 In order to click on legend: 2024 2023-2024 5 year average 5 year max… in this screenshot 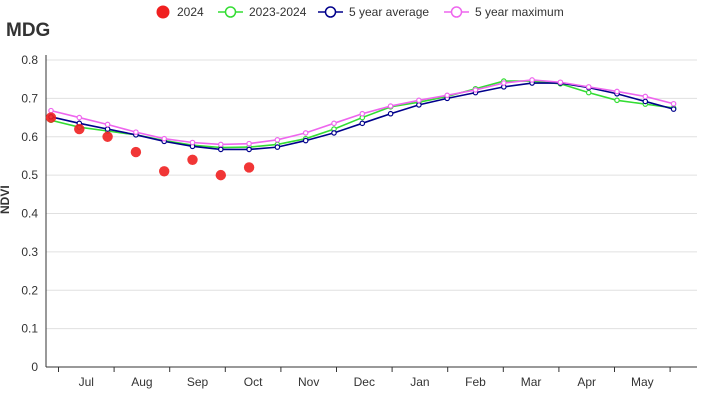, I will do `click(363, 12)`.